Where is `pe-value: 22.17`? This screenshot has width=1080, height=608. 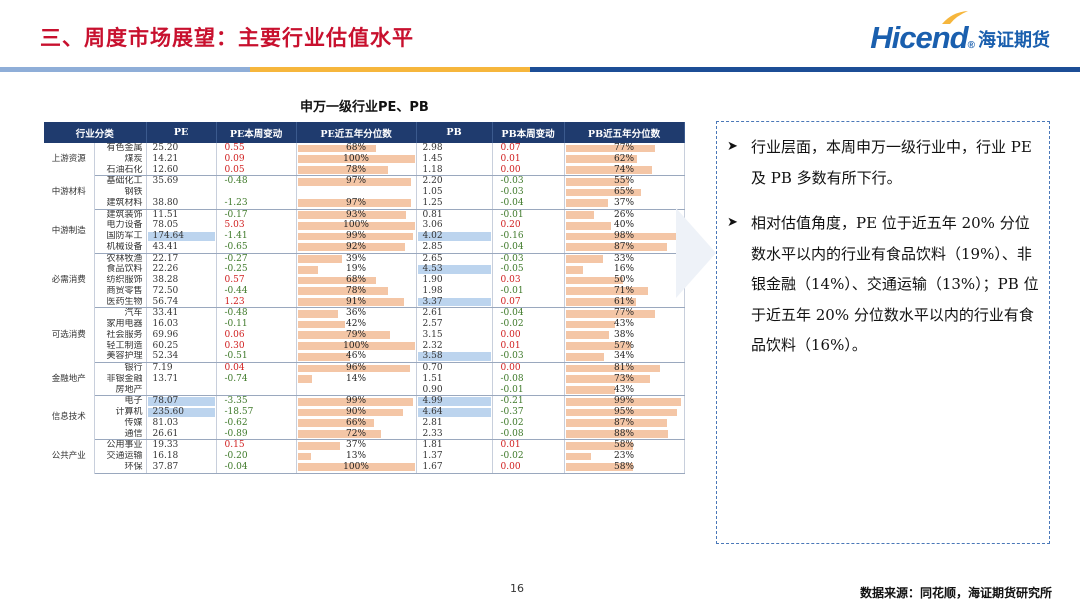
pe-value: 22.17 is located at coordinates (181, 259).